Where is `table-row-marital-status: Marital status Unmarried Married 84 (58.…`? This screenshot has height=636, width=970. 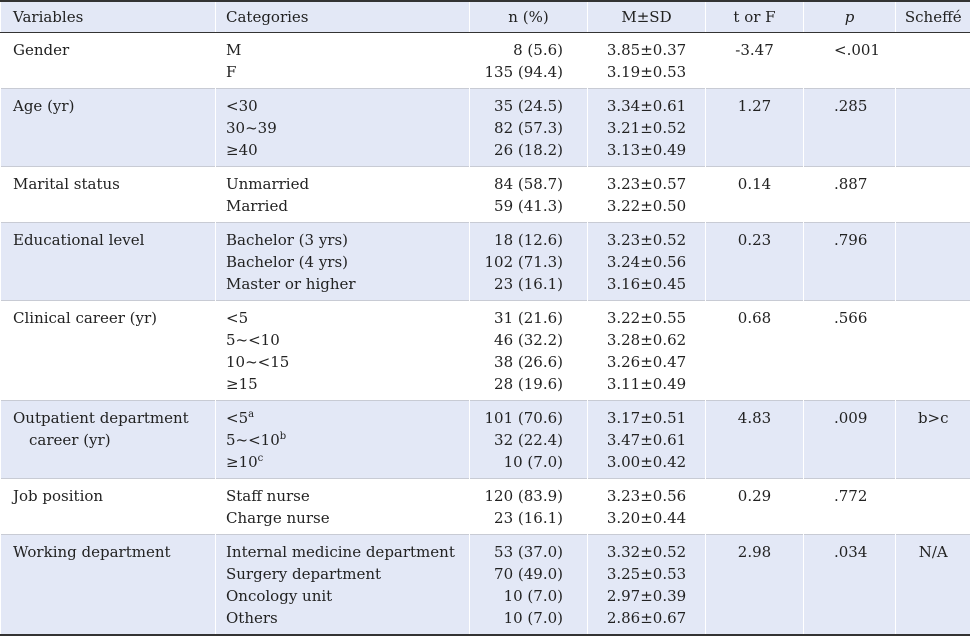 table-row-marital-status: Marital status Unmarried Married 84 (58.… is located at coordinates (485, 195).